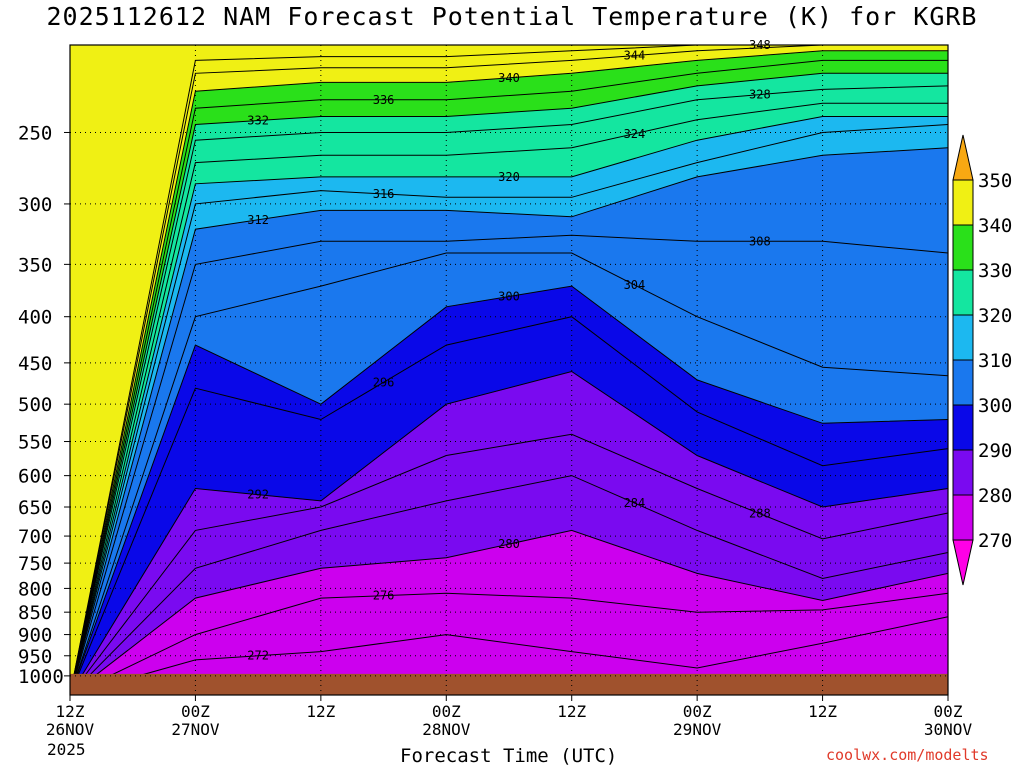 The width and height of the screenshot is (1024, 768). Describe the element at coordinates (258, 495) in the screenshot. I see `contour-label-292: 292` at that location.